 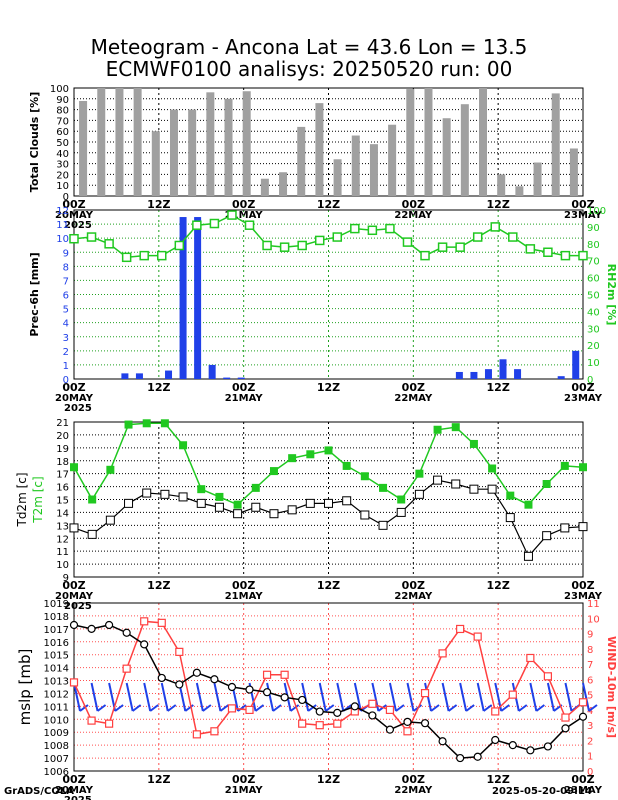 What do you see at coordinates (59, 89) in the screenshot?
I see `clouds-ytick-label: 100` at bounding box center [59, 89].